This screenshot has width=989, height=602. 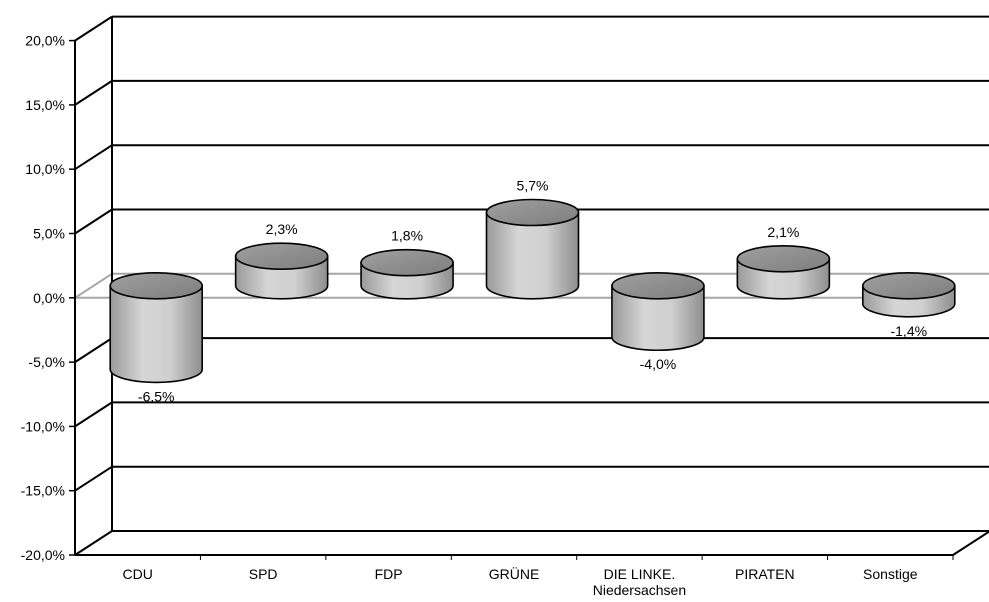 I want to click on y-tick-label: -5,0%, so click(x=46, y=362).